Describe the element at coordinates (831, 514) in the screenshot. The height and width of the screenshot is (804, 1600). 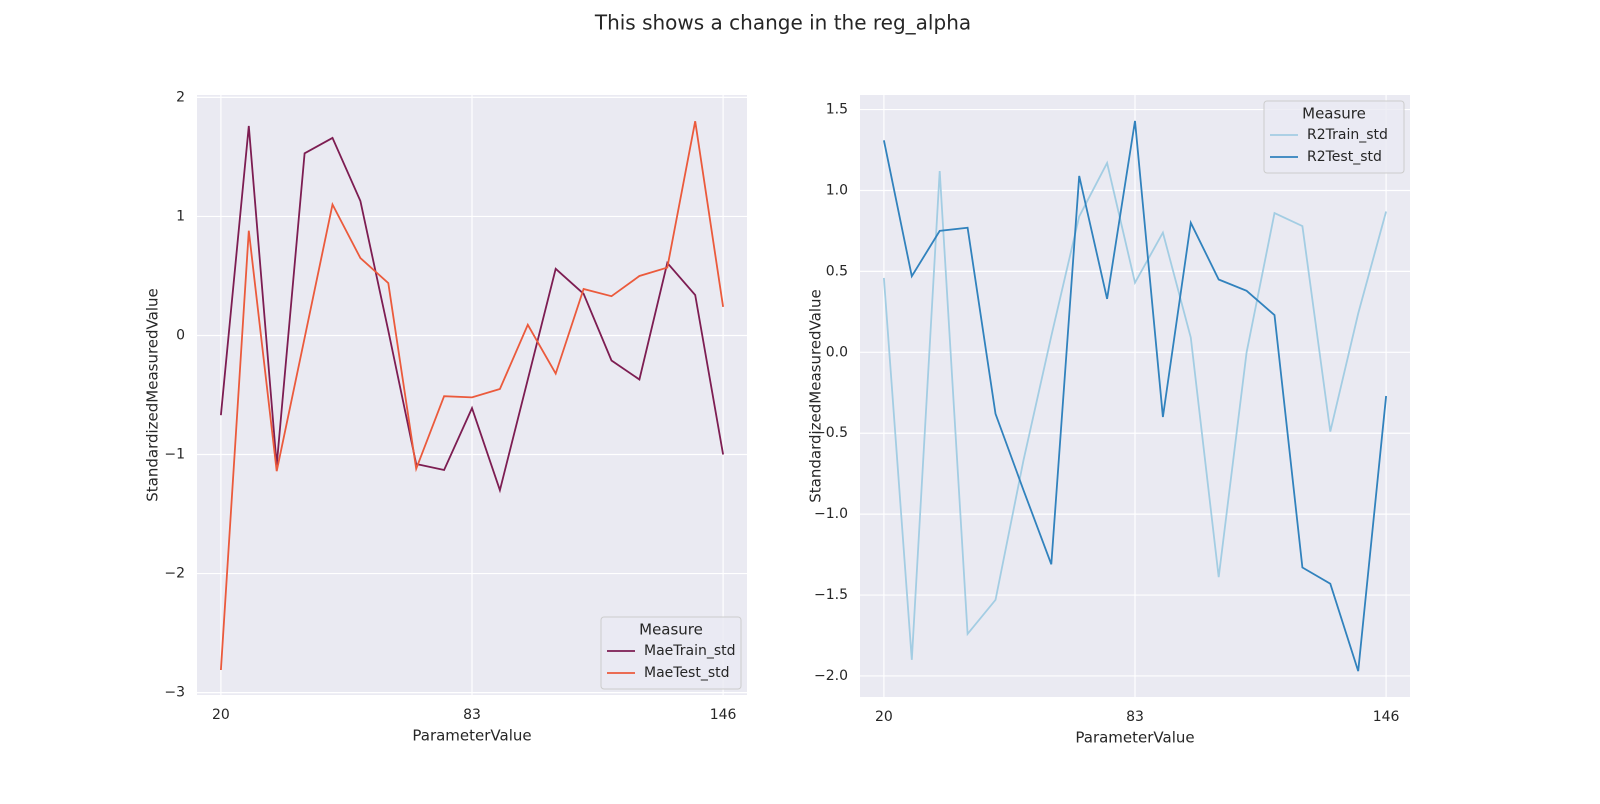
I see `y-tick-label: −1.0` at that location.